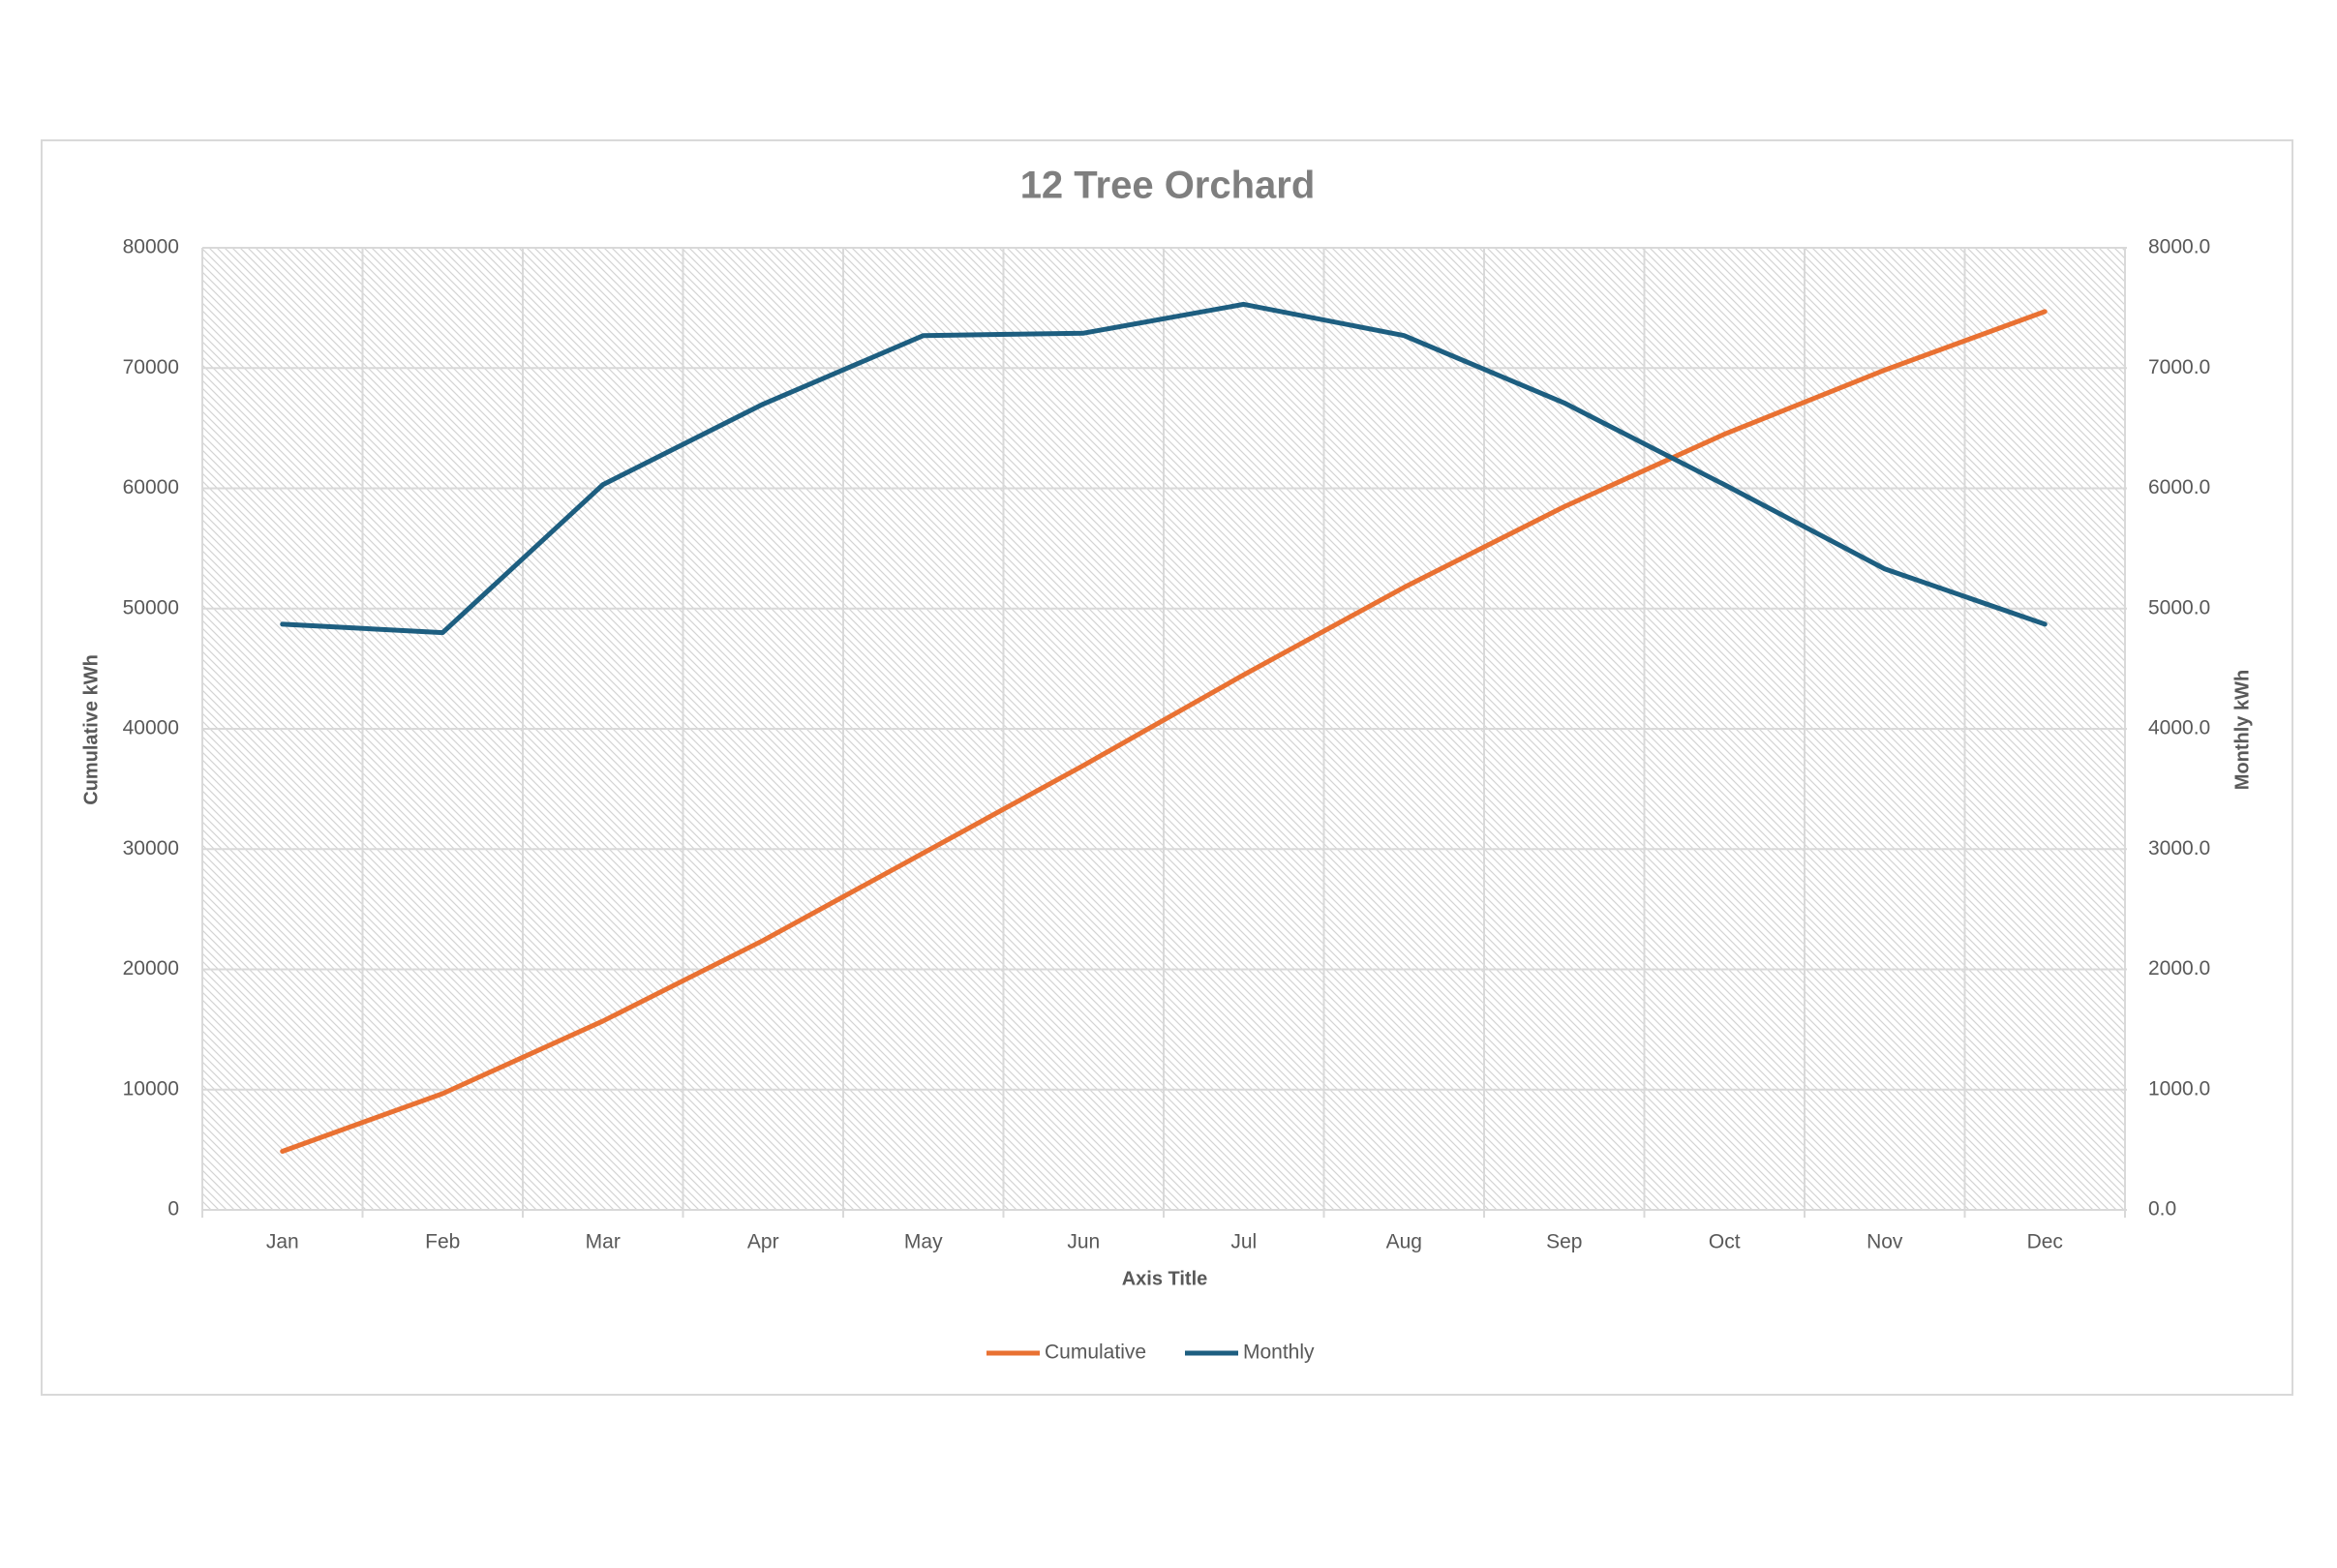 This screenshot has height=1568, width=2337. Describe the element at coordinates (173, 1209) in the screenshot. I see `y-tick-label: 0` at that location.